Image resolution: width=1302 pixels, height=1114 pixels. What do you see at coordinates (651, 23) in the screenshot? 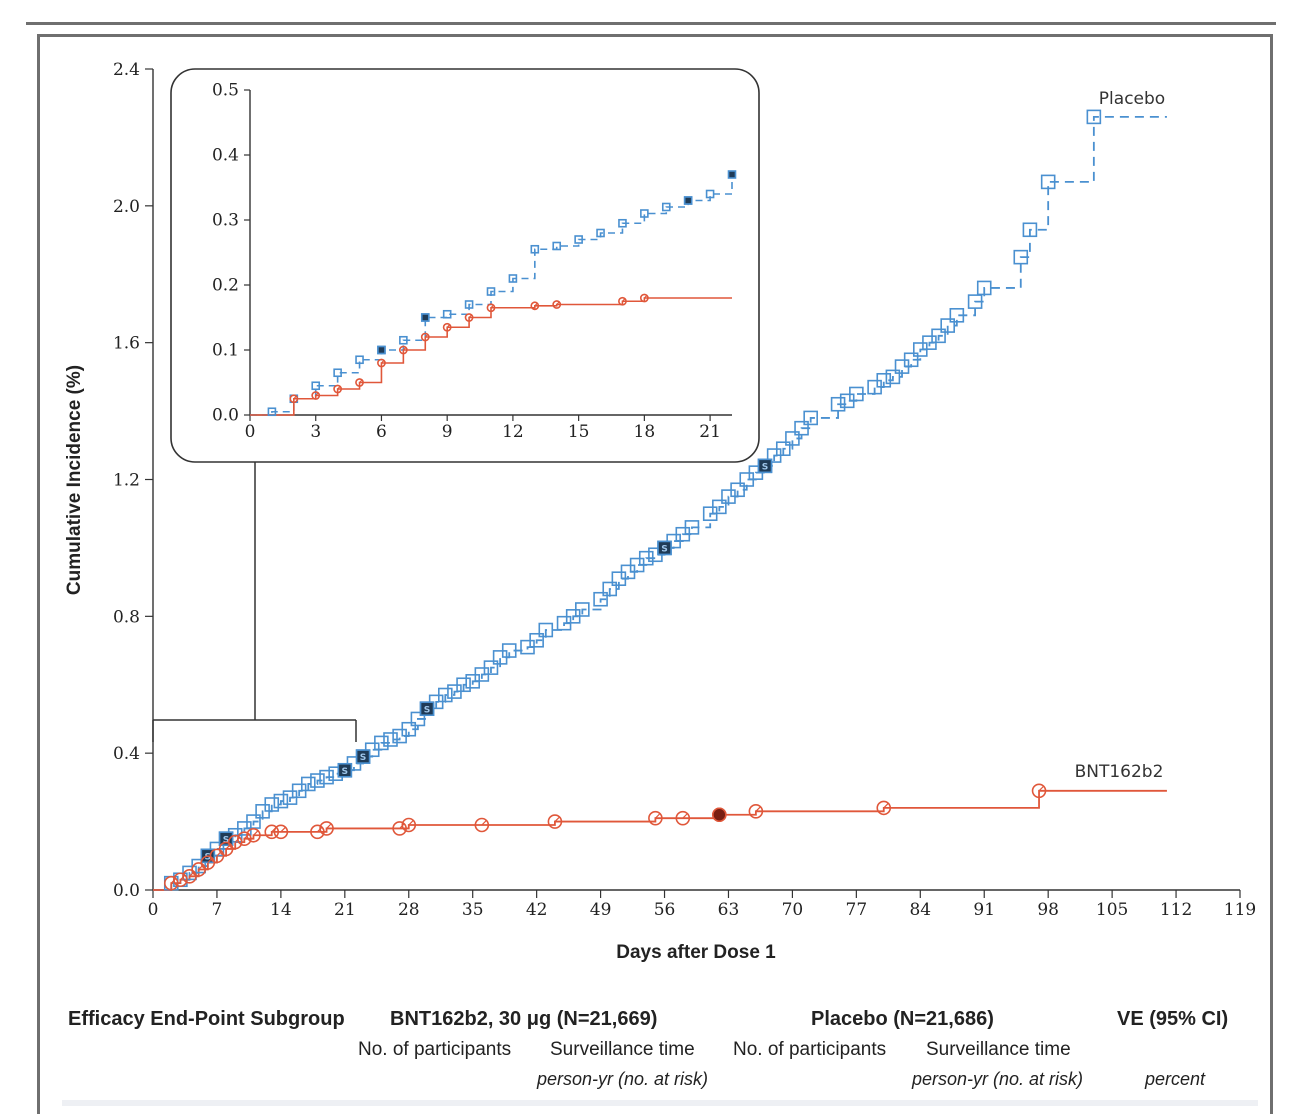
I see `top-rule` at bounding box center [651, 23].